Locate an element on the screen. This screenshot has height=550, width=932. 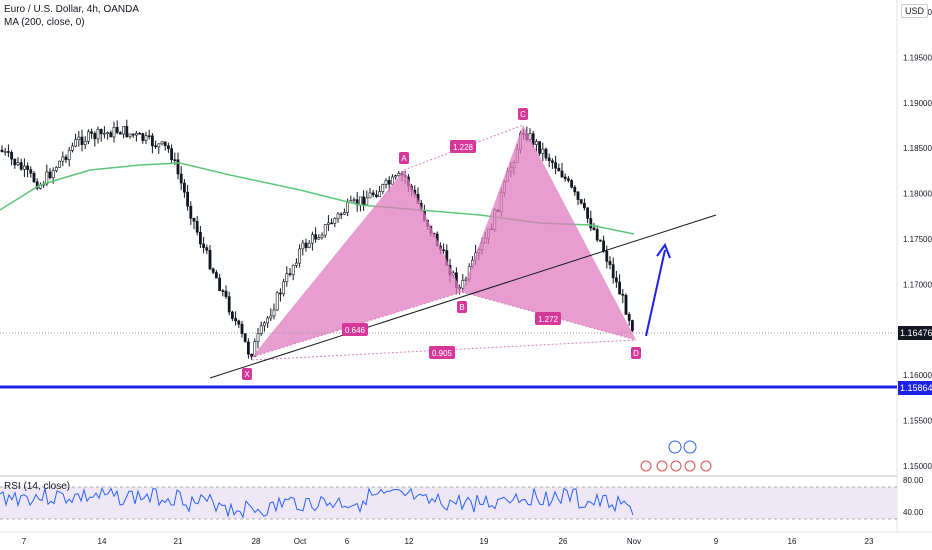
ratio-label: 1.272 is located at coordinates (548, 319).